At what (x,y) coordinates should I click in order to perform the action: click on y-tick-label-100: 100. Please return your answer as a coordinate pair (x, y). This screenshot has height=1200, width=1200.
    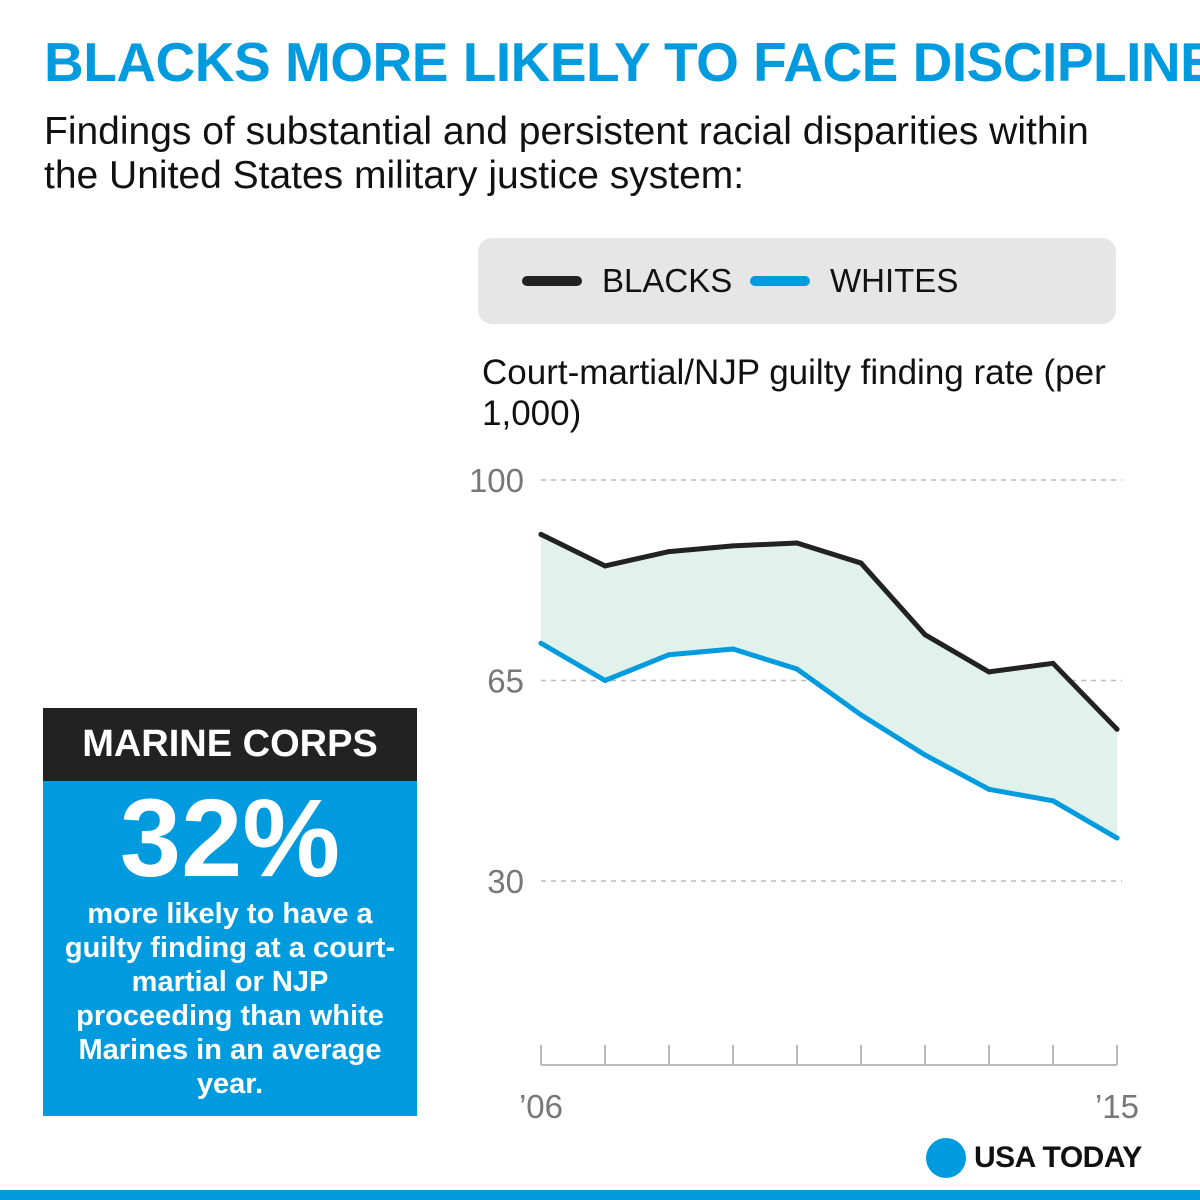
    Looking at the image, I should click on (496, 480).